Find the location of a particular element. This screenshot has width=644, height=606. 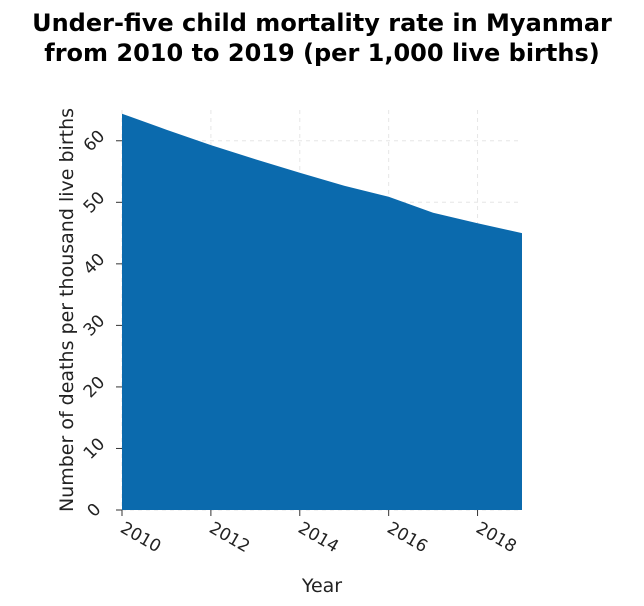

y-tick-label: 10 is located at coordinates (94, 448).